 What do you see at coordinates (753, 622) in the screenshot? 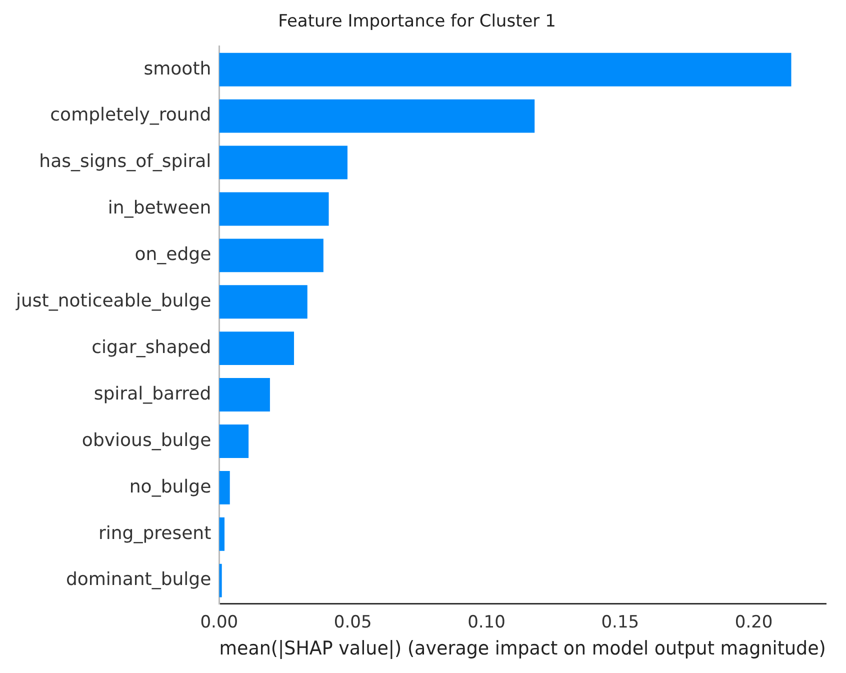
I see `x-tick-label: 0.20` at bounding box center [753, 622].